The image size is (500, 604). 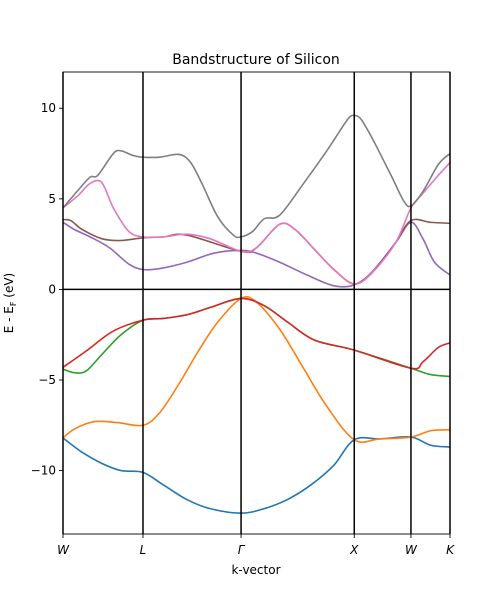 I want to click on y-tick-label: 5, so click(x=52, y=199).